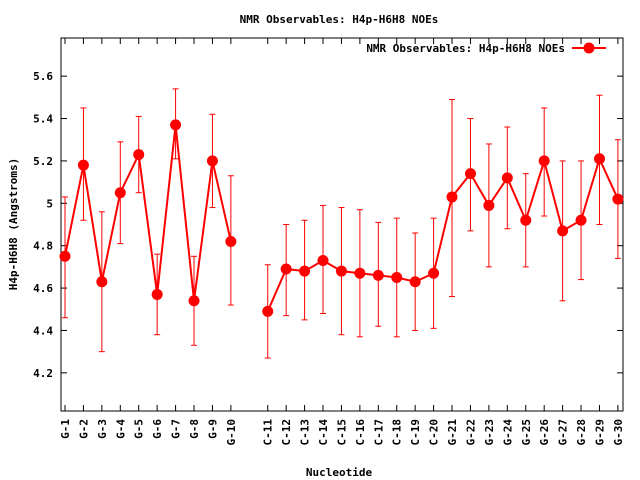 The width and height of the screenshot is (640, 480). Describe the element at coordinates (339, 472) in the screenshot. I see `x-axis-label: Nucleotide` at that location.